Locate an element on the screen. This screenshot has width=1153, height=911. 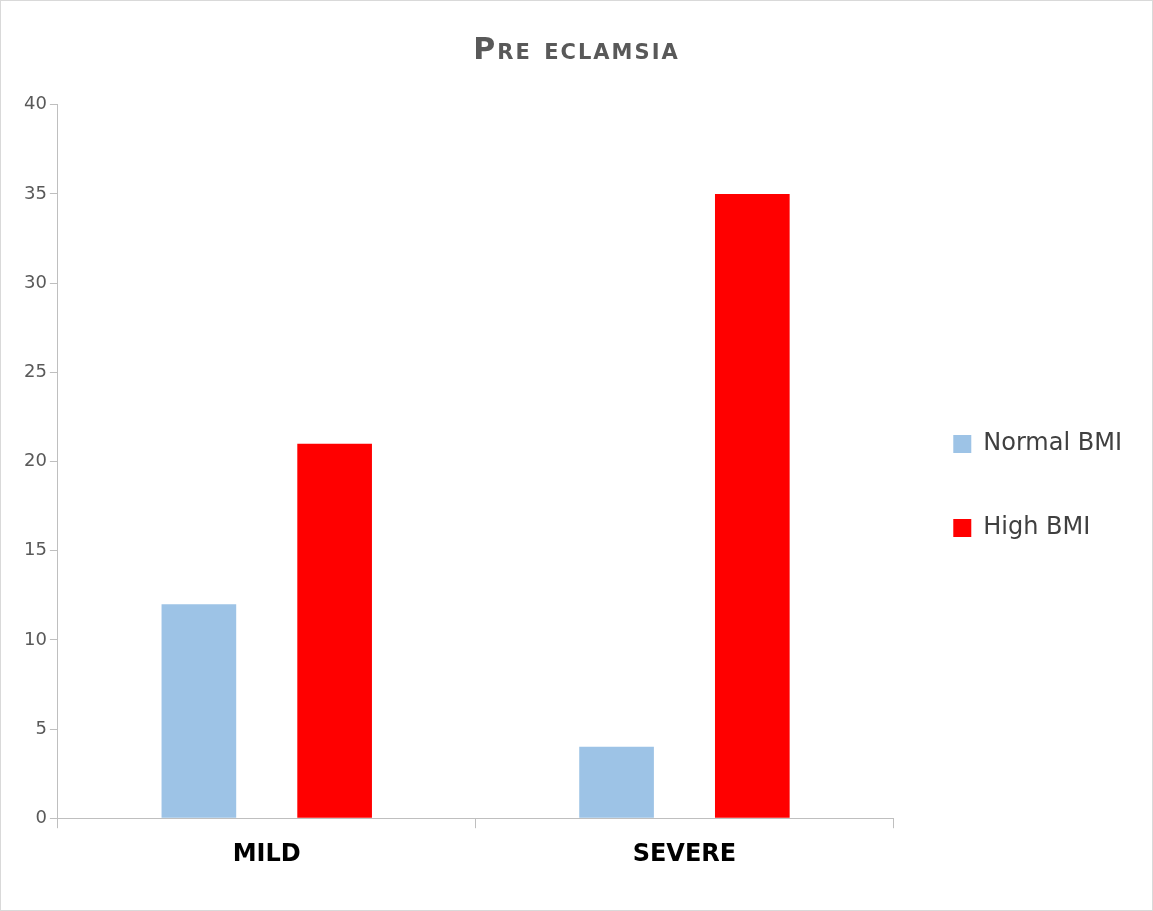
y-tick-label: 35 is located at coordinates (35, 192).